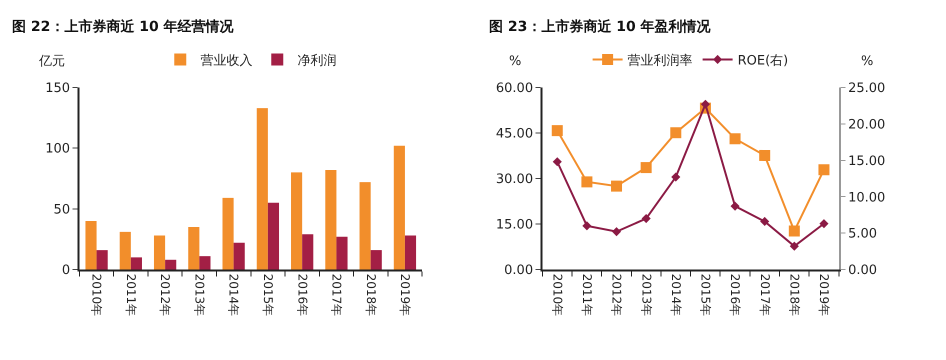  Describe the element at coordinates (867, 61) in the screenshot. I see `y2-axis-title: %` at that location.